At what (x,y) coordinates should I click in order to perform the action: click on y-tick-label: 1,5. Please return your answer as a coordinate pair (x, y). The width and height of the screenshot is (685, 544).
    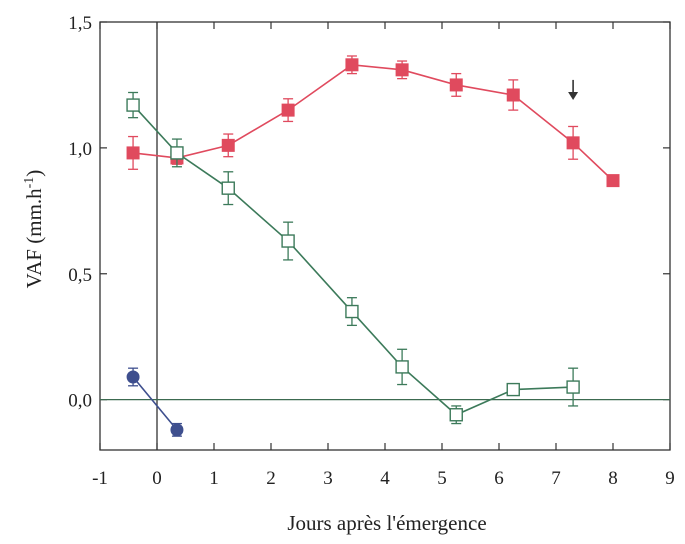
    Looking at the image, I should click on (80, 23).